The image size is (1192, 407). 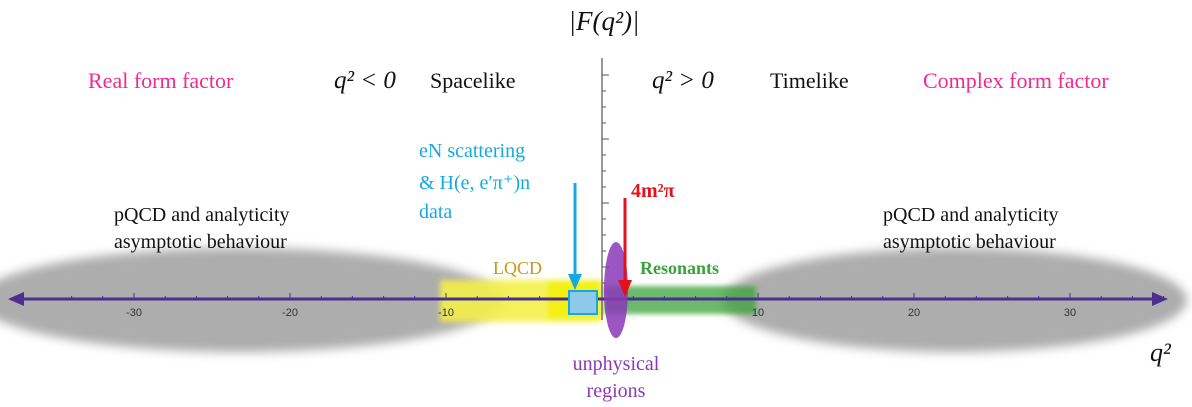 What do you see at coordinates (653, 191) in the screenshot?
I see `threshold-label: 4m²π` at bounding box center [653, 191].